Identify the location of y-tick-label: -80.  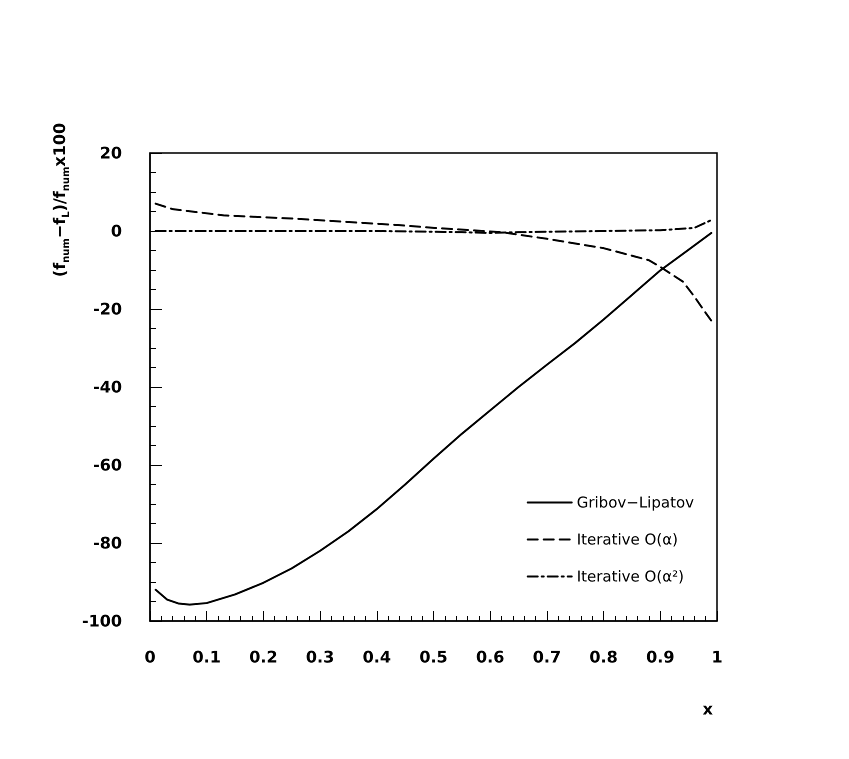
(107, 543).